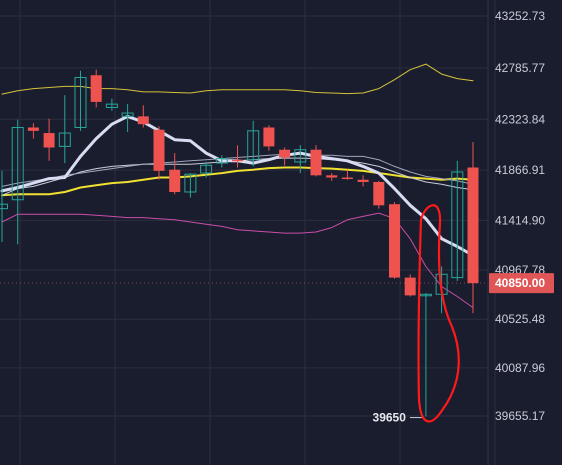  I want to click on annotations: 39650, so click(416, 314).